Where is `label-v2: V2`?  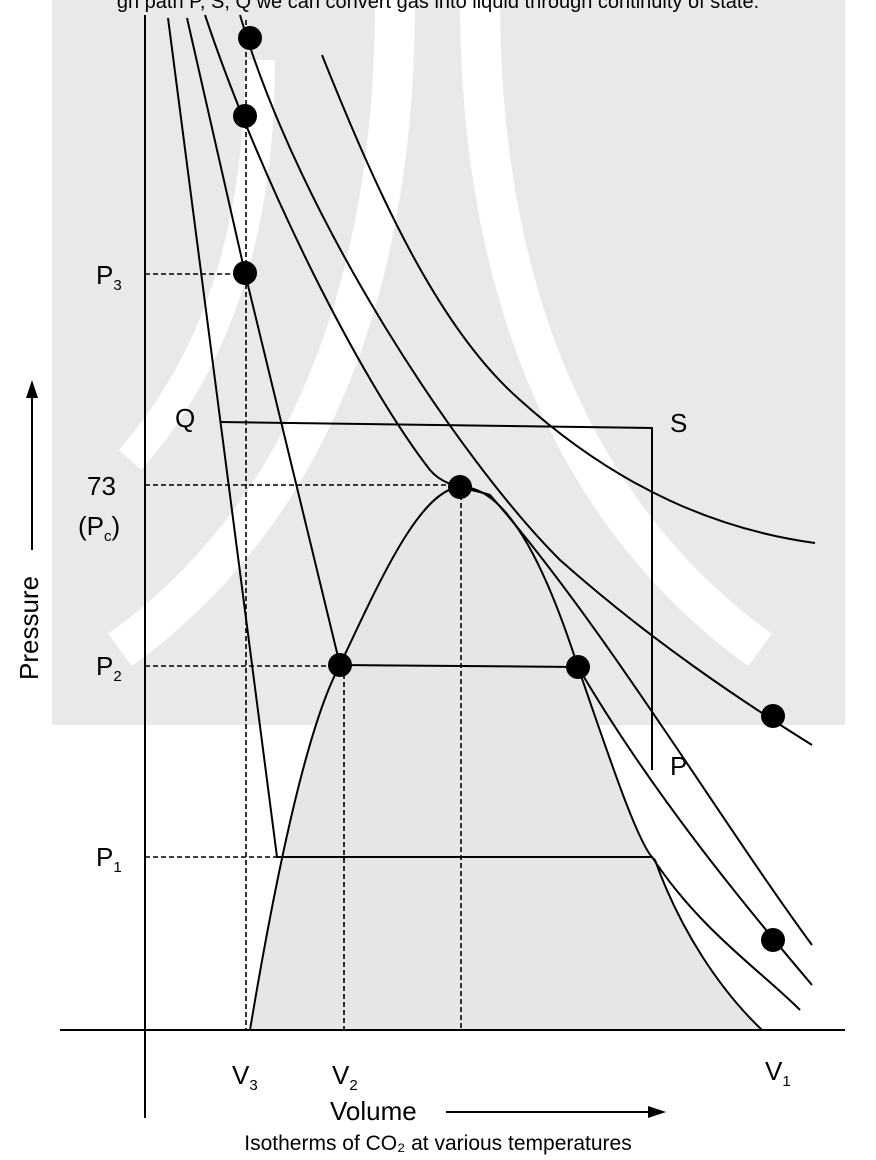
label-v2: V2 is located at coordinates (345, 1077).